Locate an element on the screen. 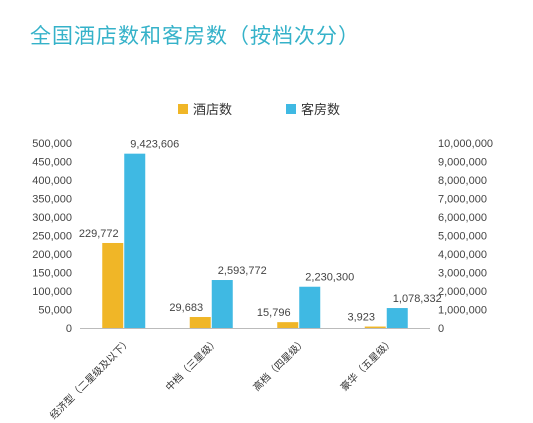 This screenshot has height=423, width=533. data-label-rooms-2: 2,593,772 is located at coordinates (242, 271).